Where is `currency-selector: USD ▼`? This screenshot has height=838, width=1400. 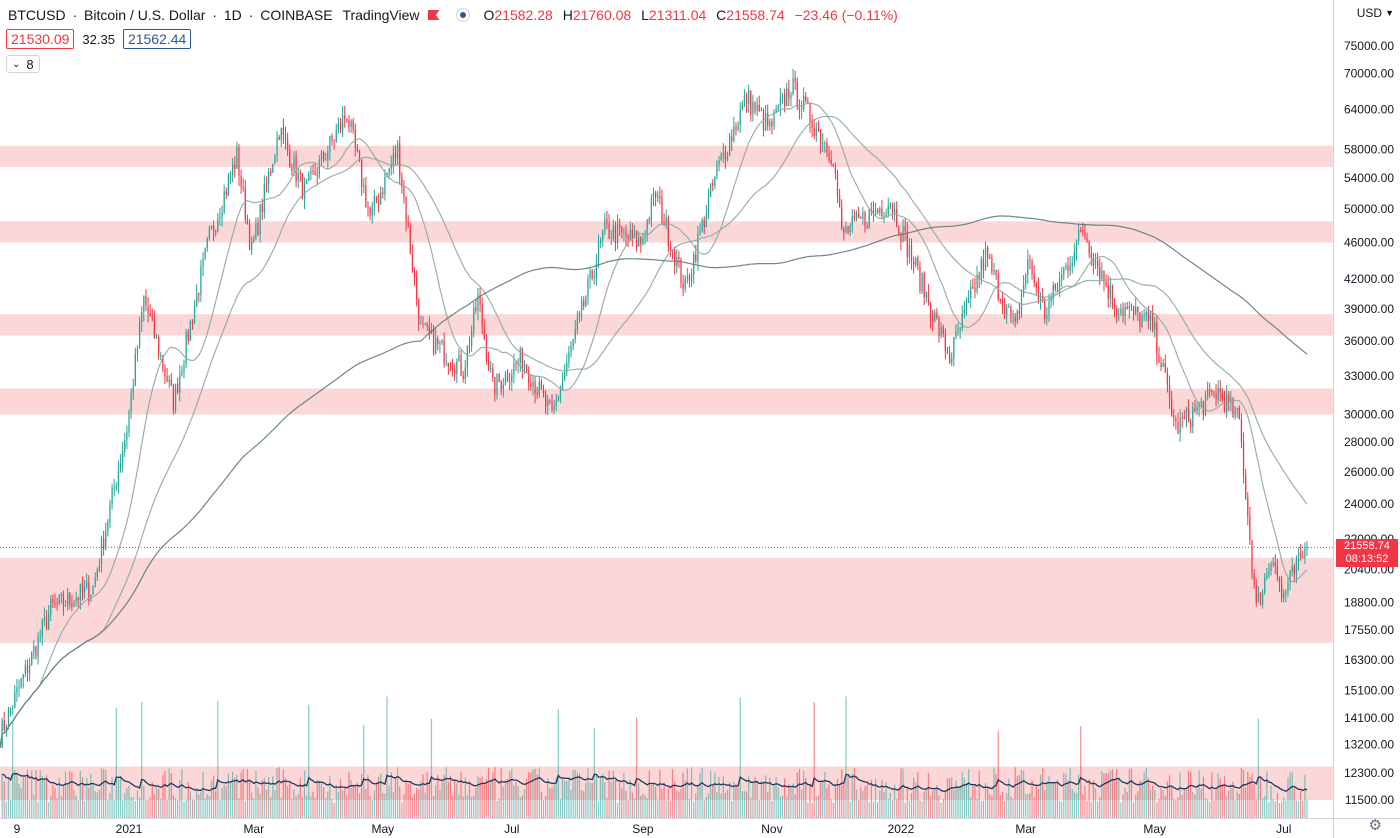
currency-selector: USD ▼ is located at coordinates (1375, 13).